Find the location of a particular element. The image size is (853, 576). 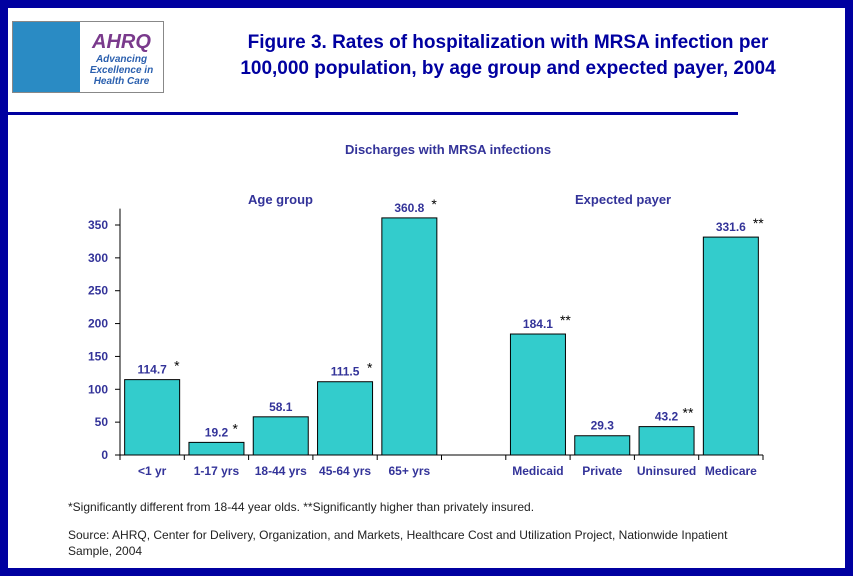

ahrq-logo: AHRQ Advancing Excellence in Health Care is located at coordinates (88, 57).